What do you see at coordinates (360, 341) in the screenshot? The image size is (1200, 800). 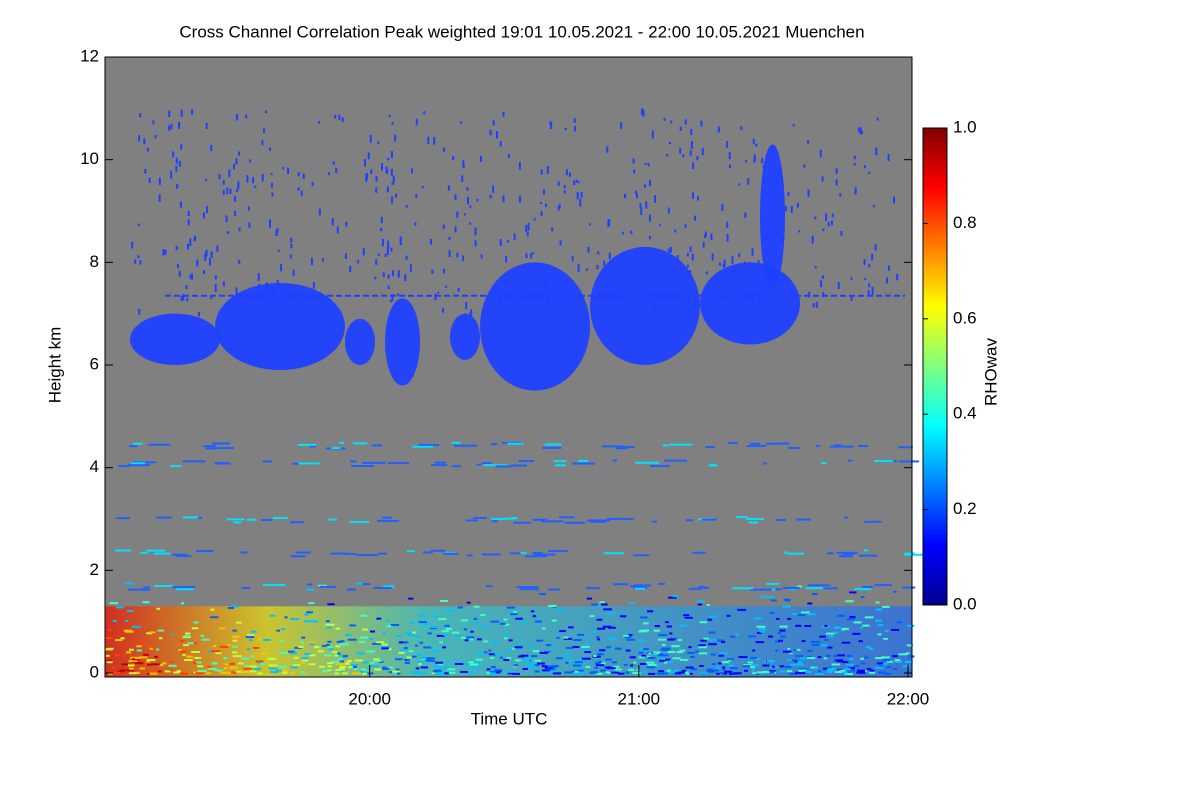 I see `cloud` at bounding box center [360, 341].